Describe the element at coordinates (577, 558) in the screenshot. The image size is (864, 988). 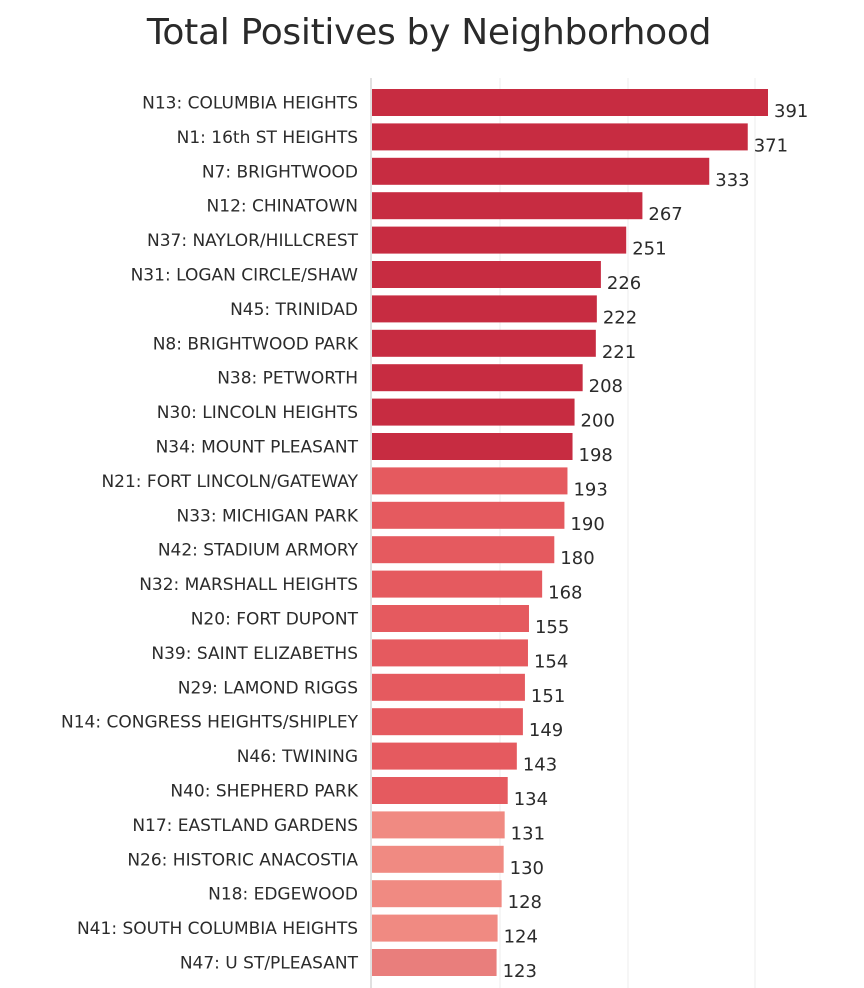
I see `value-label: 180` at that location.